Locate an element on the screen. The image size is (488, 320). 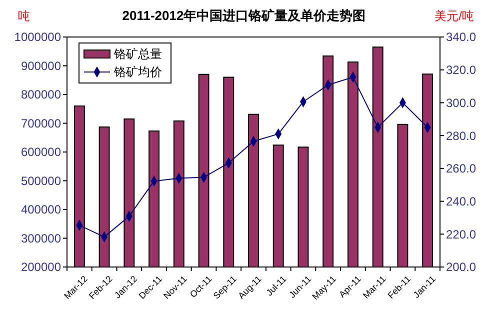
y2-tick-label: 260.0 is located at coordinates (461, 169).